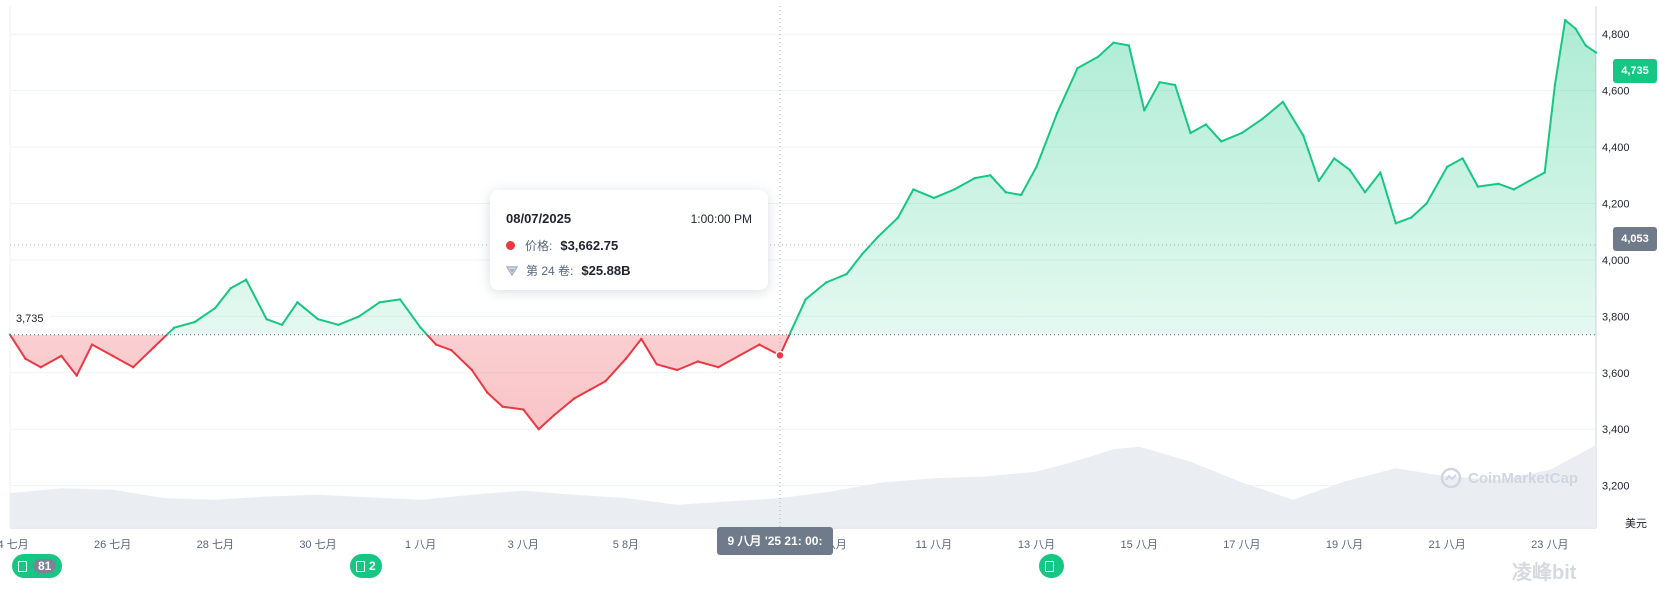 The height and width of the screenshot is (593, 1659). What do you see at coordinates (512, 270) in the screenshot?
I see `volume-icon` at bounding box center [512, 270].